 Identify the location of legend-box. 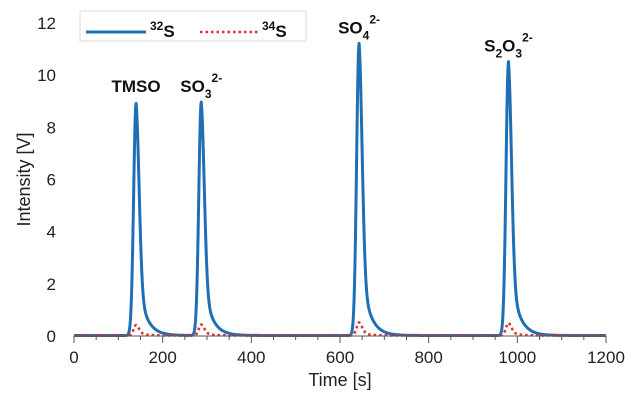
(193, 26).